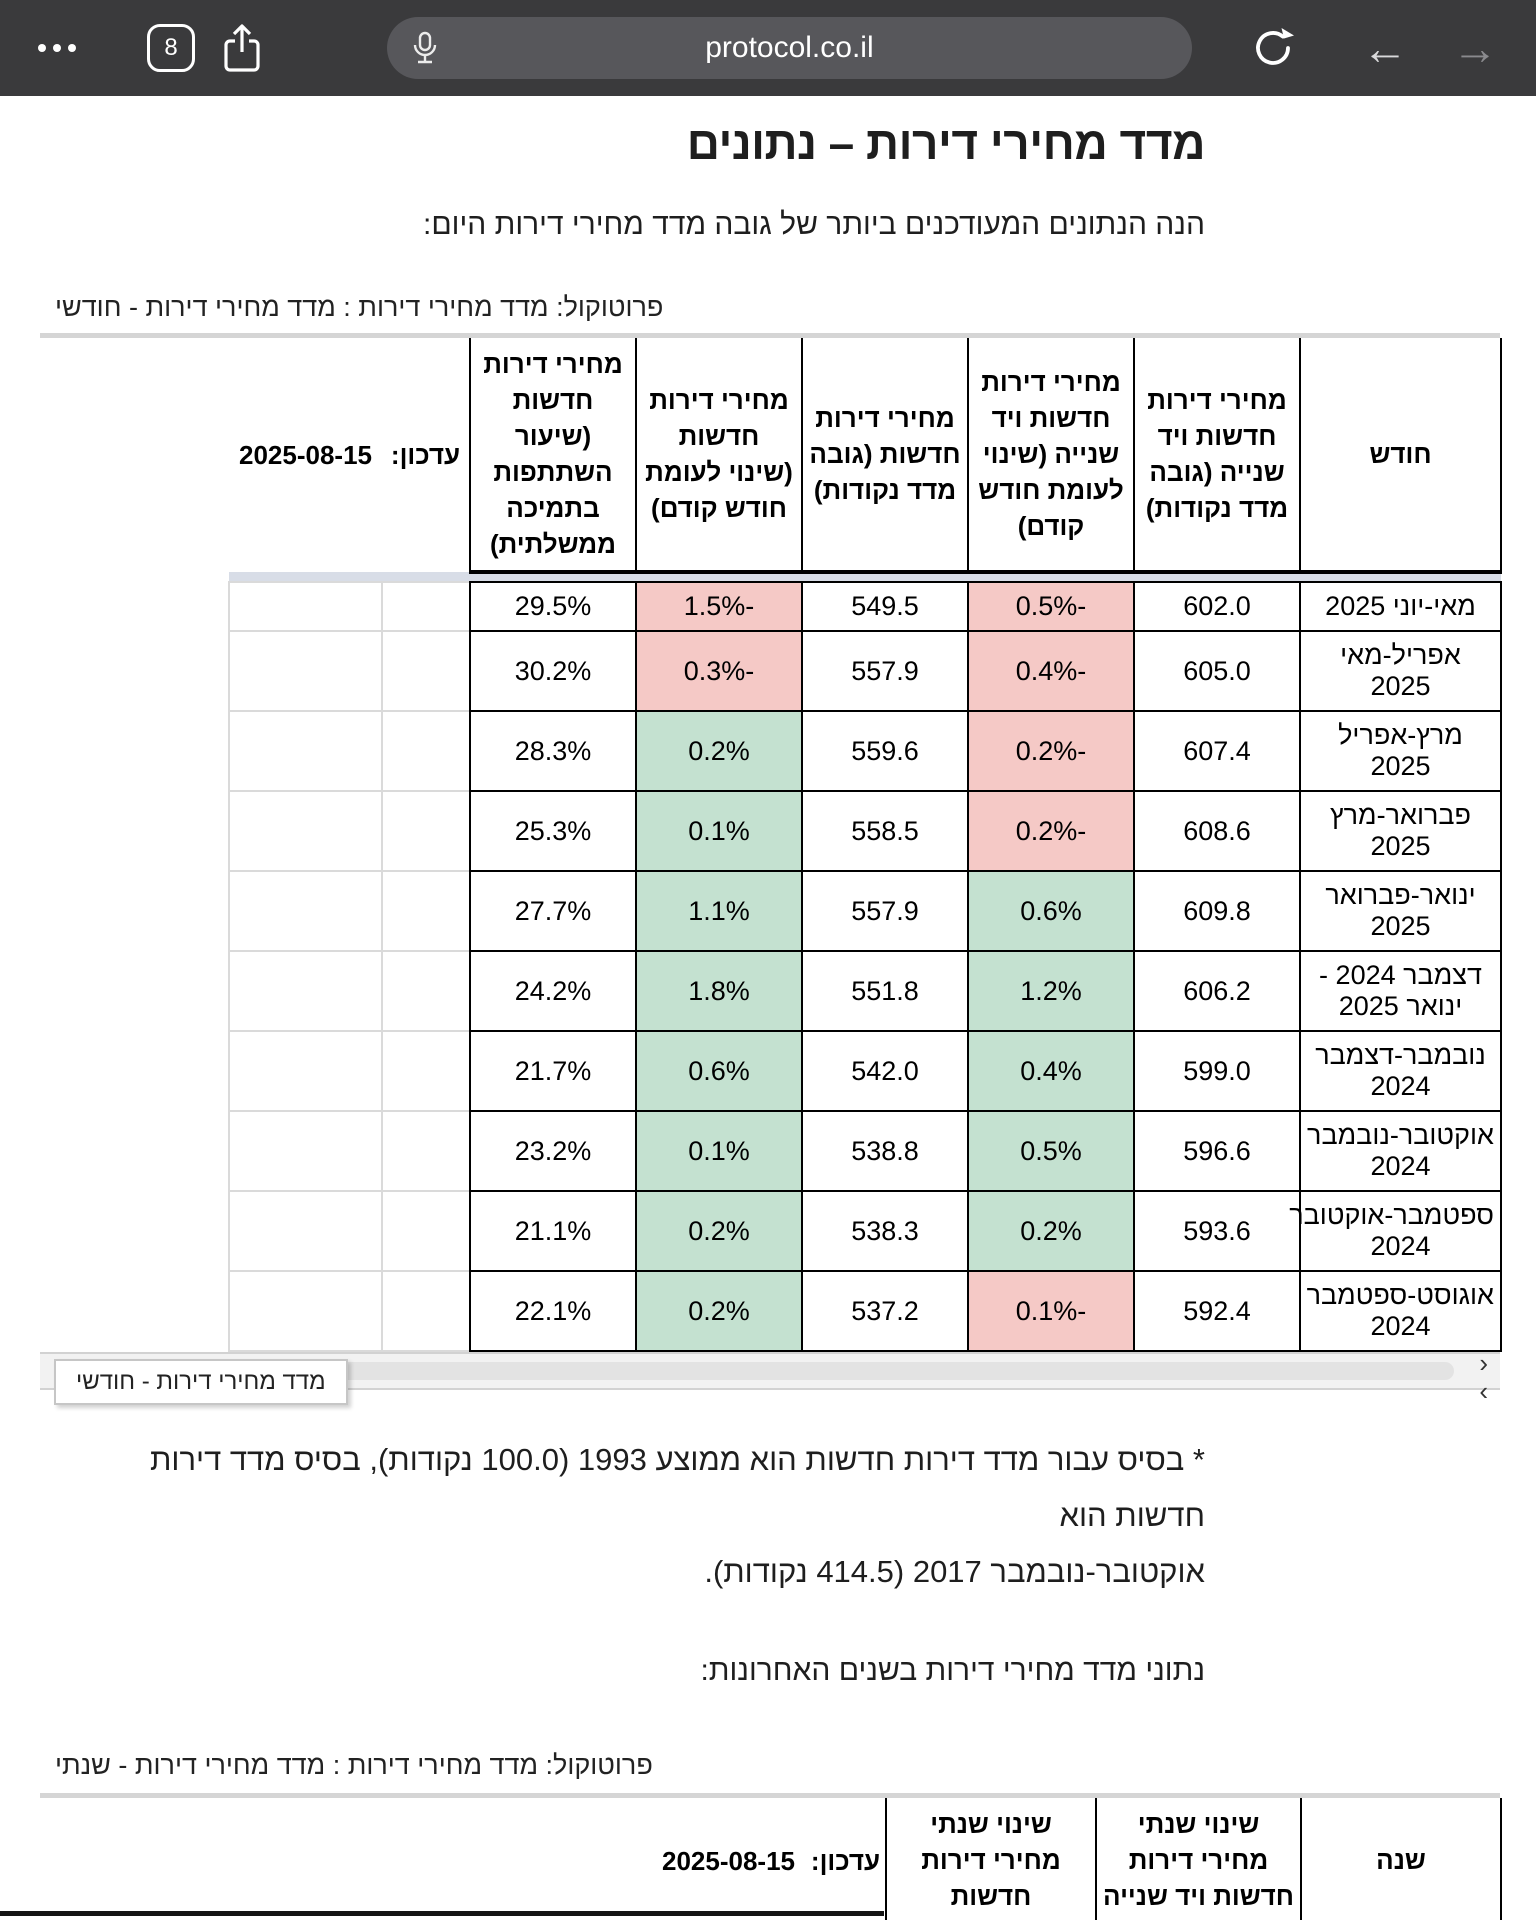 The width and height of the screenshot is (1536, 1920). What do you see at coordinates (1051, 671) in the screenshot?
I see `cell-combo-change: 0.4%-` at bounding box center [1051, 671].